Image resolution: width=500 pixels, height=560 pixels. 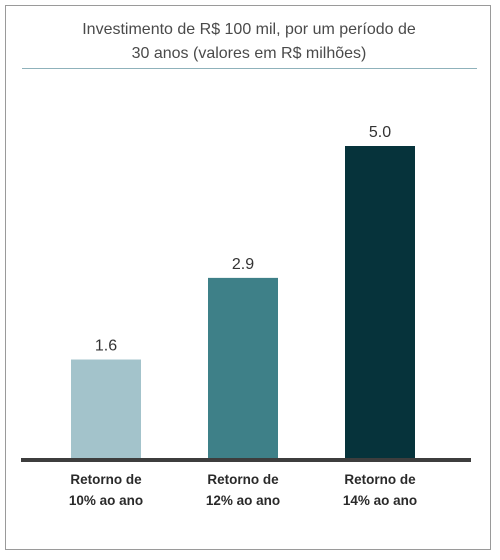 What do you see at coordinates (243, 264) in the screenshot?
I see `bar-value-label-2: 2.9` at bounding box center [243, 264].